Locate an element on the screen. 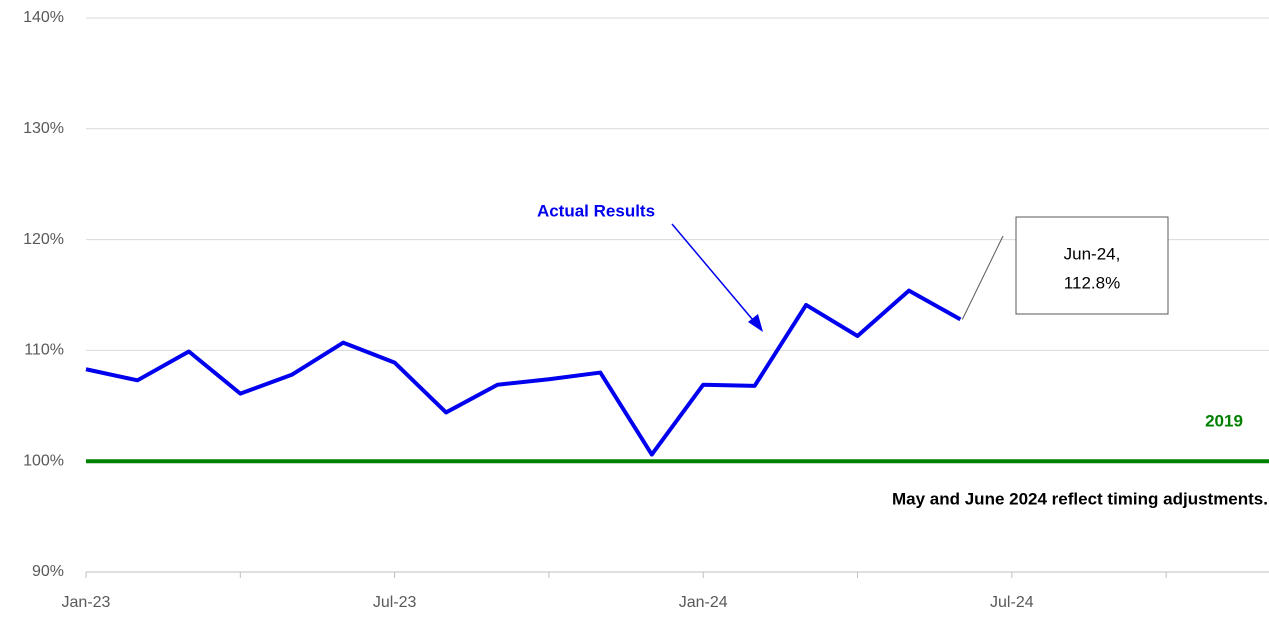  x-tick-label: Jan-23 is located at coordinates (86, 602).